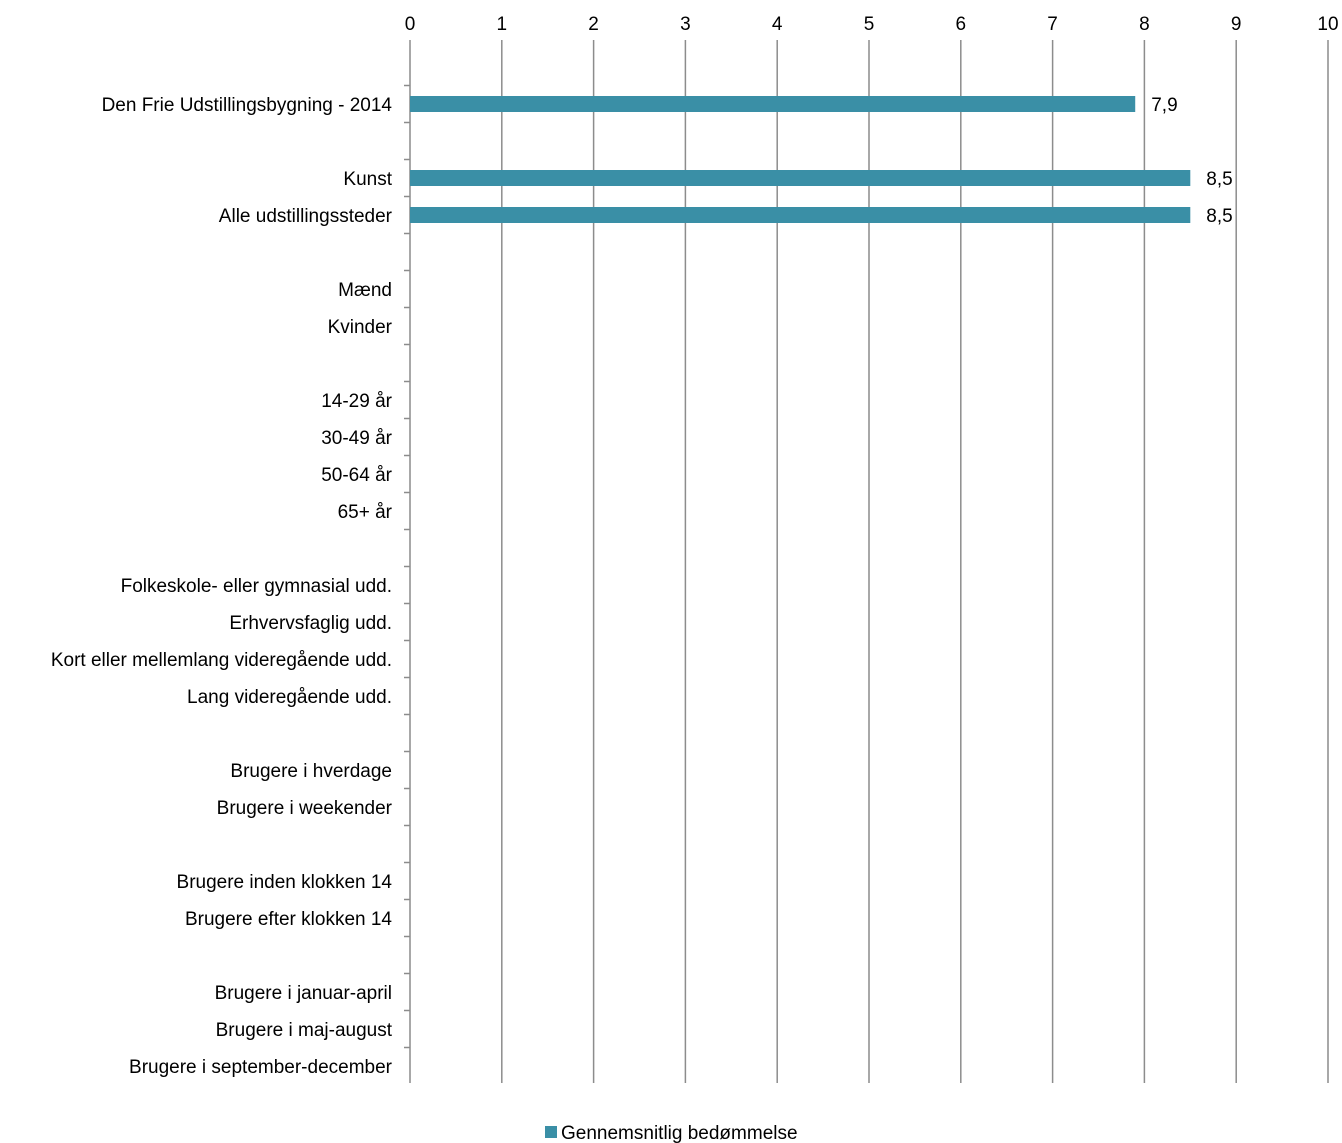 The width and height of the screenshot is (1342, 1143). What do you see at coordinates (247, 105) in the screenshot?
I see `category-label: Den Frie Udstillingsbygning - 2014` at bounding box center [247, 105].